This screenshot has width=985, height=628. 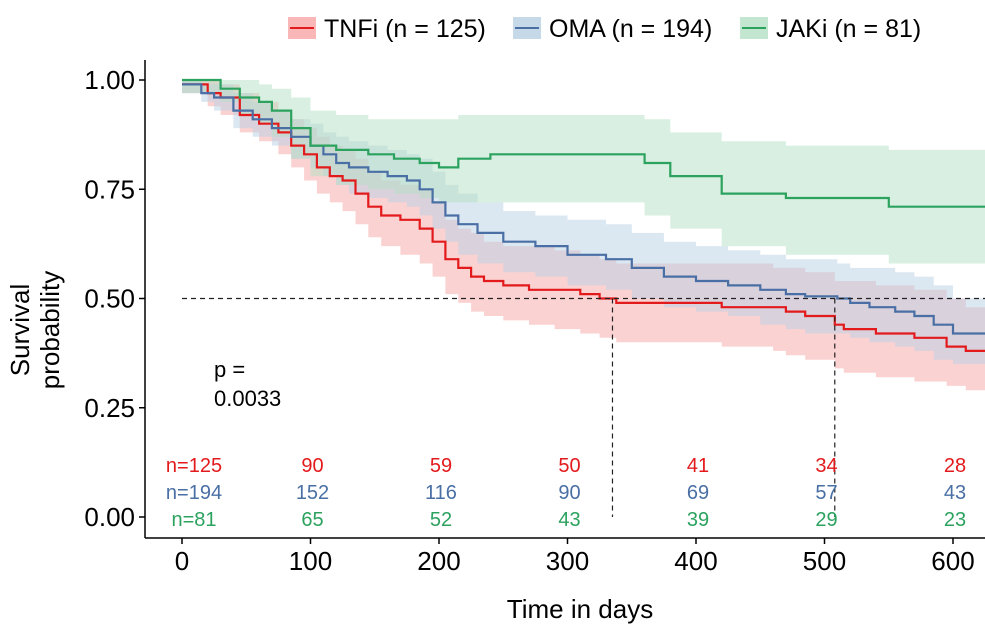 I want to click on y-axis-title-line: probability, so click(x=50, y=330).